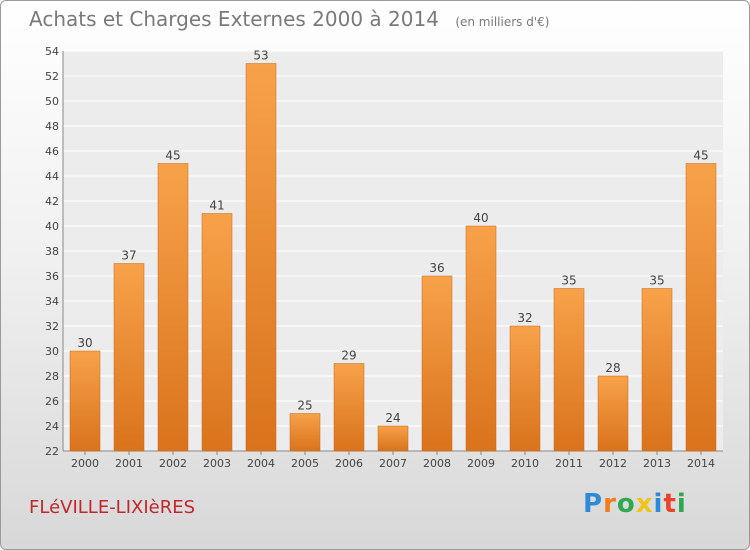  What do you see at coordinates (52, 426) in the screenshot?
I see `y-tick-label: 24` at bounding box center [52, 426].